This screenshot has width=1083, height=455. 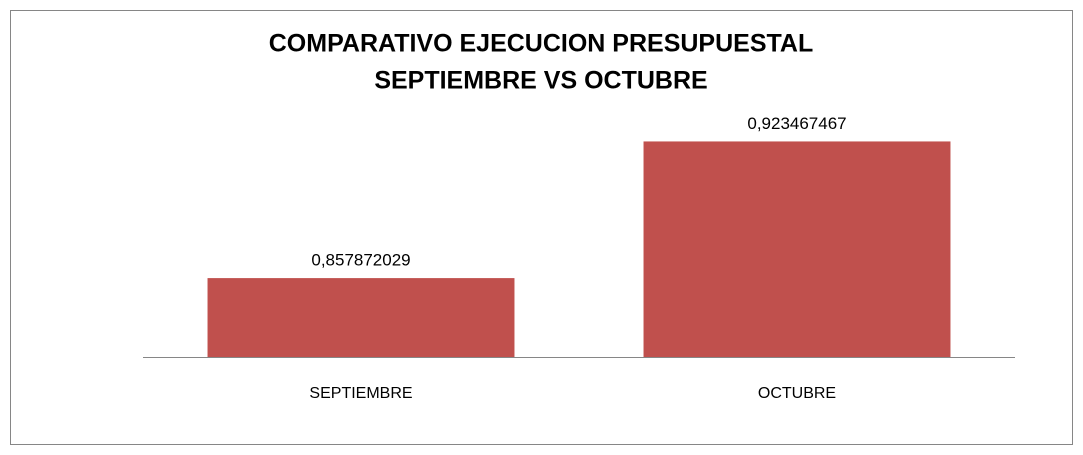 What do you see at coordinates (360, 393) in the screenshot?
I see `x-tick-label: SEPTIEMBRE` at bounding box center [360, 393].